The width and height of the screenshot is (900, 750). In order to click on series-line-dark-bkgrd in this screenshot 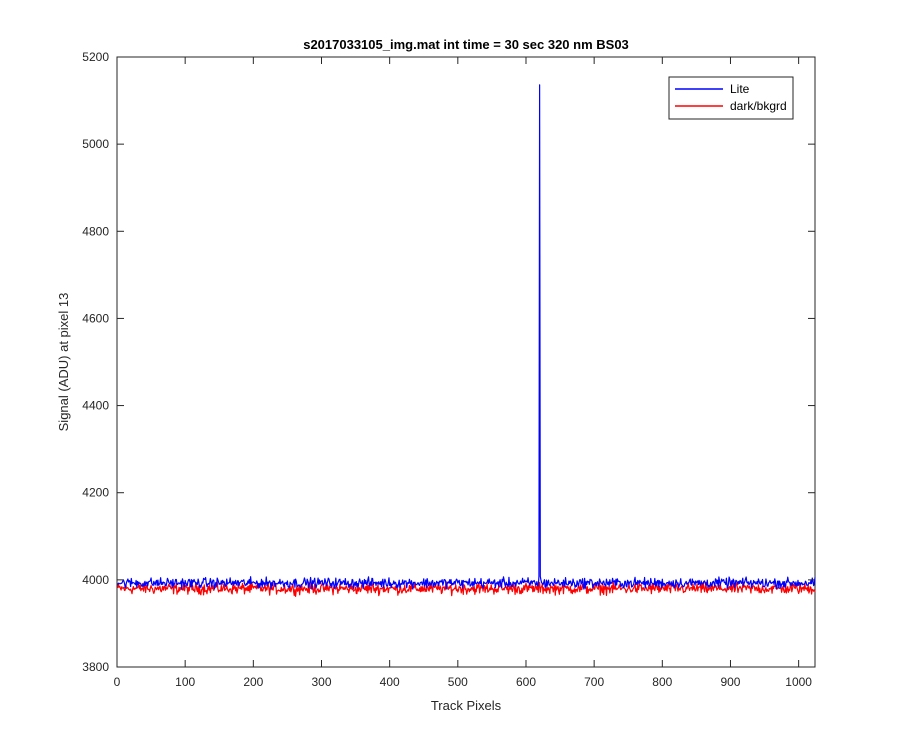, I will do `click(466, 588)`.